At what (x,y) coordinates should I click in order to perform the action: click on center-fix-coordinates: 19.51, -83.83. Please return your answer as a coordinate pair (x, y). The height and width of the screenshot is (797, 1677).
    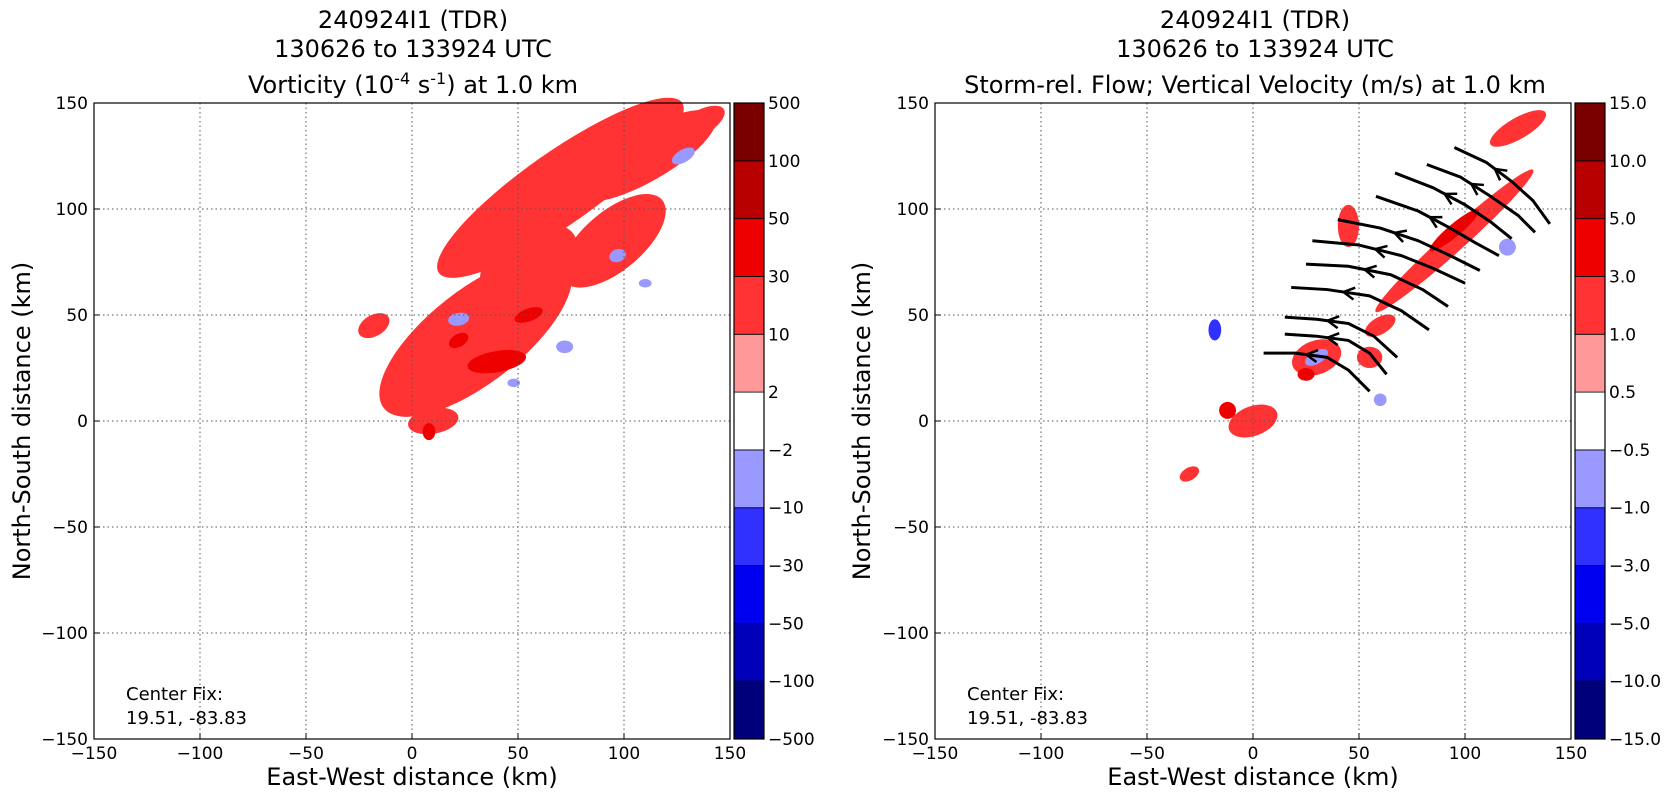
    Looking at the image, I should click on (1027, 718).